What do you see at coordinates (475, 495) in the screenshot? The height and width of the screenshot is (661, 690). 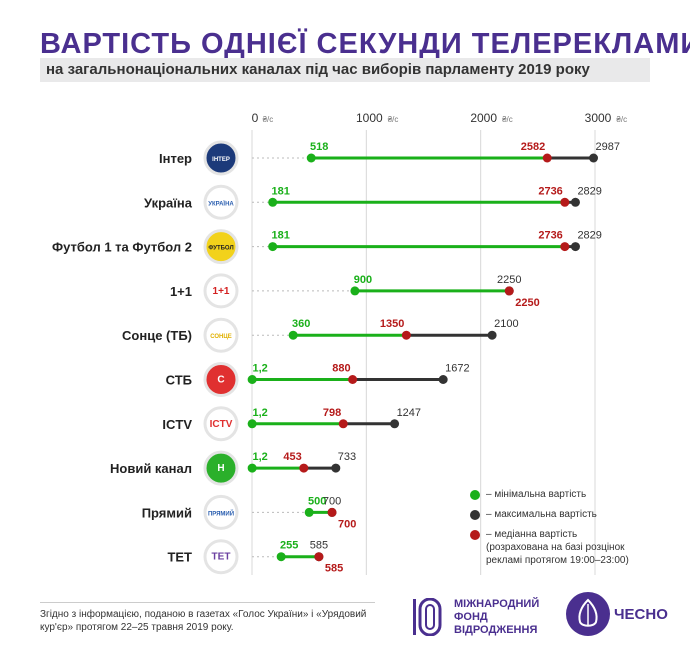 I see `legend-min-dot` at bounding box center [475, 495].